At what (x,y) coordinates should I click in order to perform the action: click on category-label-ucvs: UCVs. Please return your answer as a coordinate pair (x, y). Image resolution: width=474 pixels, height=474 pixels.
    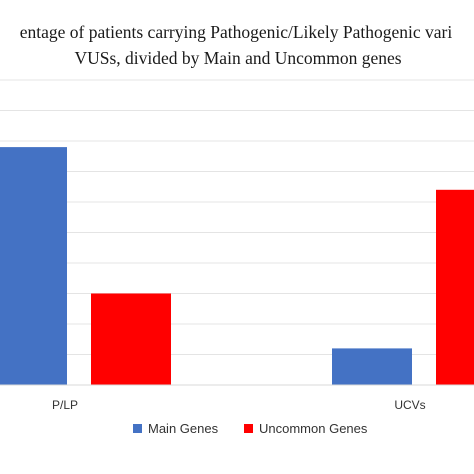
    Looking at the image, I should click on (409, 405).